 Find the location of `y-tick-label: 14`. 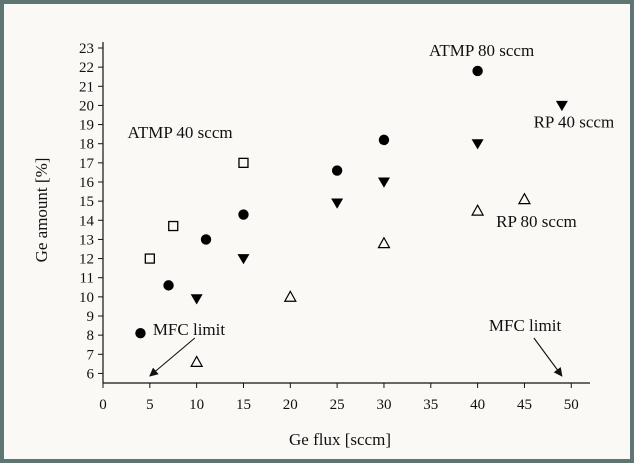

y-tick-label: 14 is located at coordinates (87, 221).